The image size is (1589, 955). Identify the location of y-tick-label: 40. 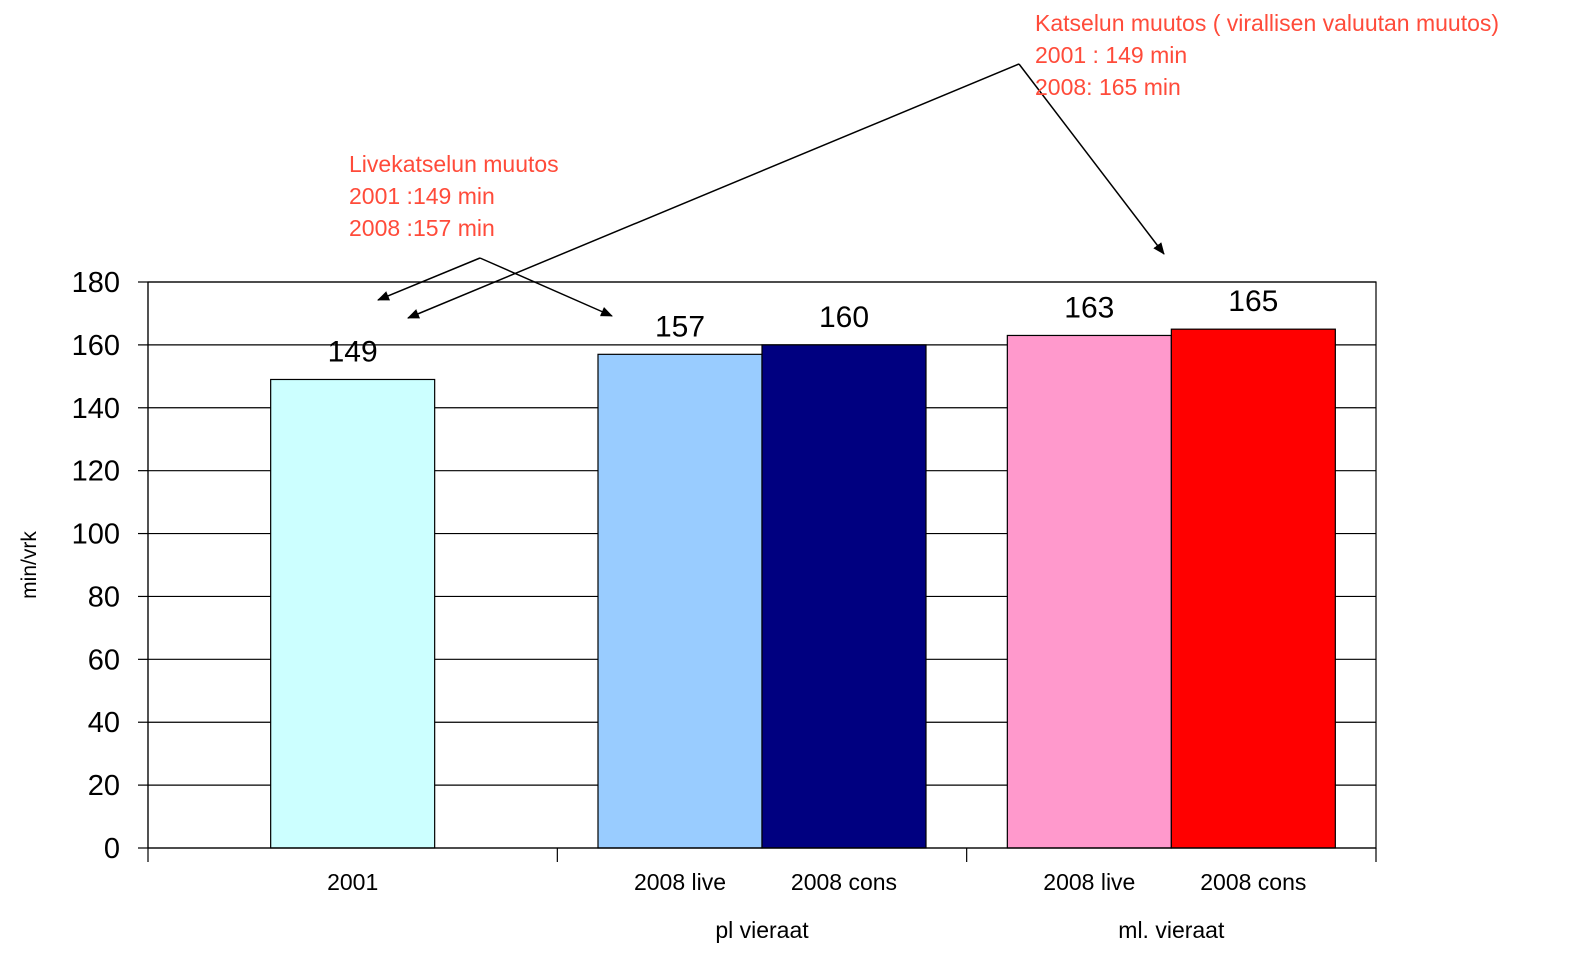
(104, 723).